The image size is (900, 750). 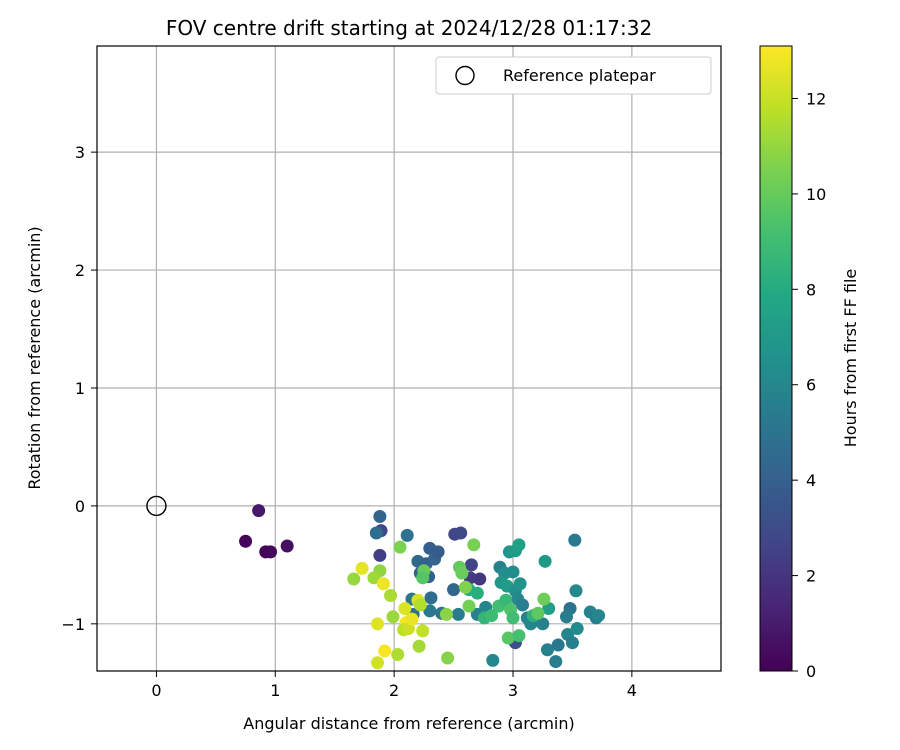 What do you see at coordinates (394, 690) in the screenshot?
I see `x-tick-label: 2` at bounding box center [394, 690].